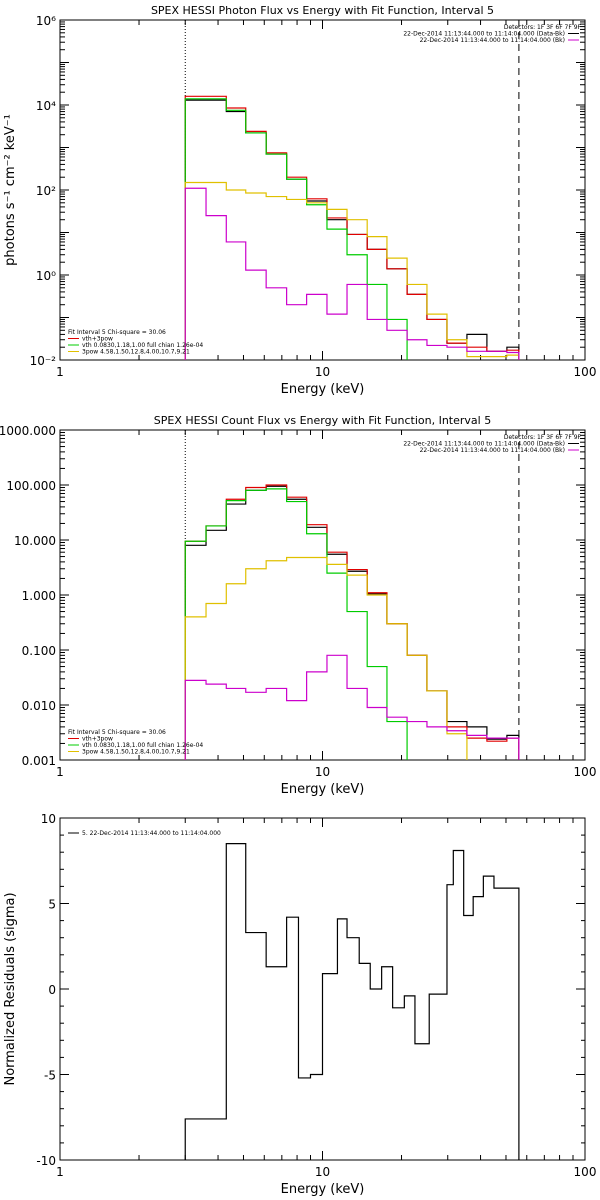 This screenshot has height=1200, width=600. What do you see at coordinates (39, 651) in the screenshot?
I see `y-tick-label: 0.100` at bounding box center [39, 651].